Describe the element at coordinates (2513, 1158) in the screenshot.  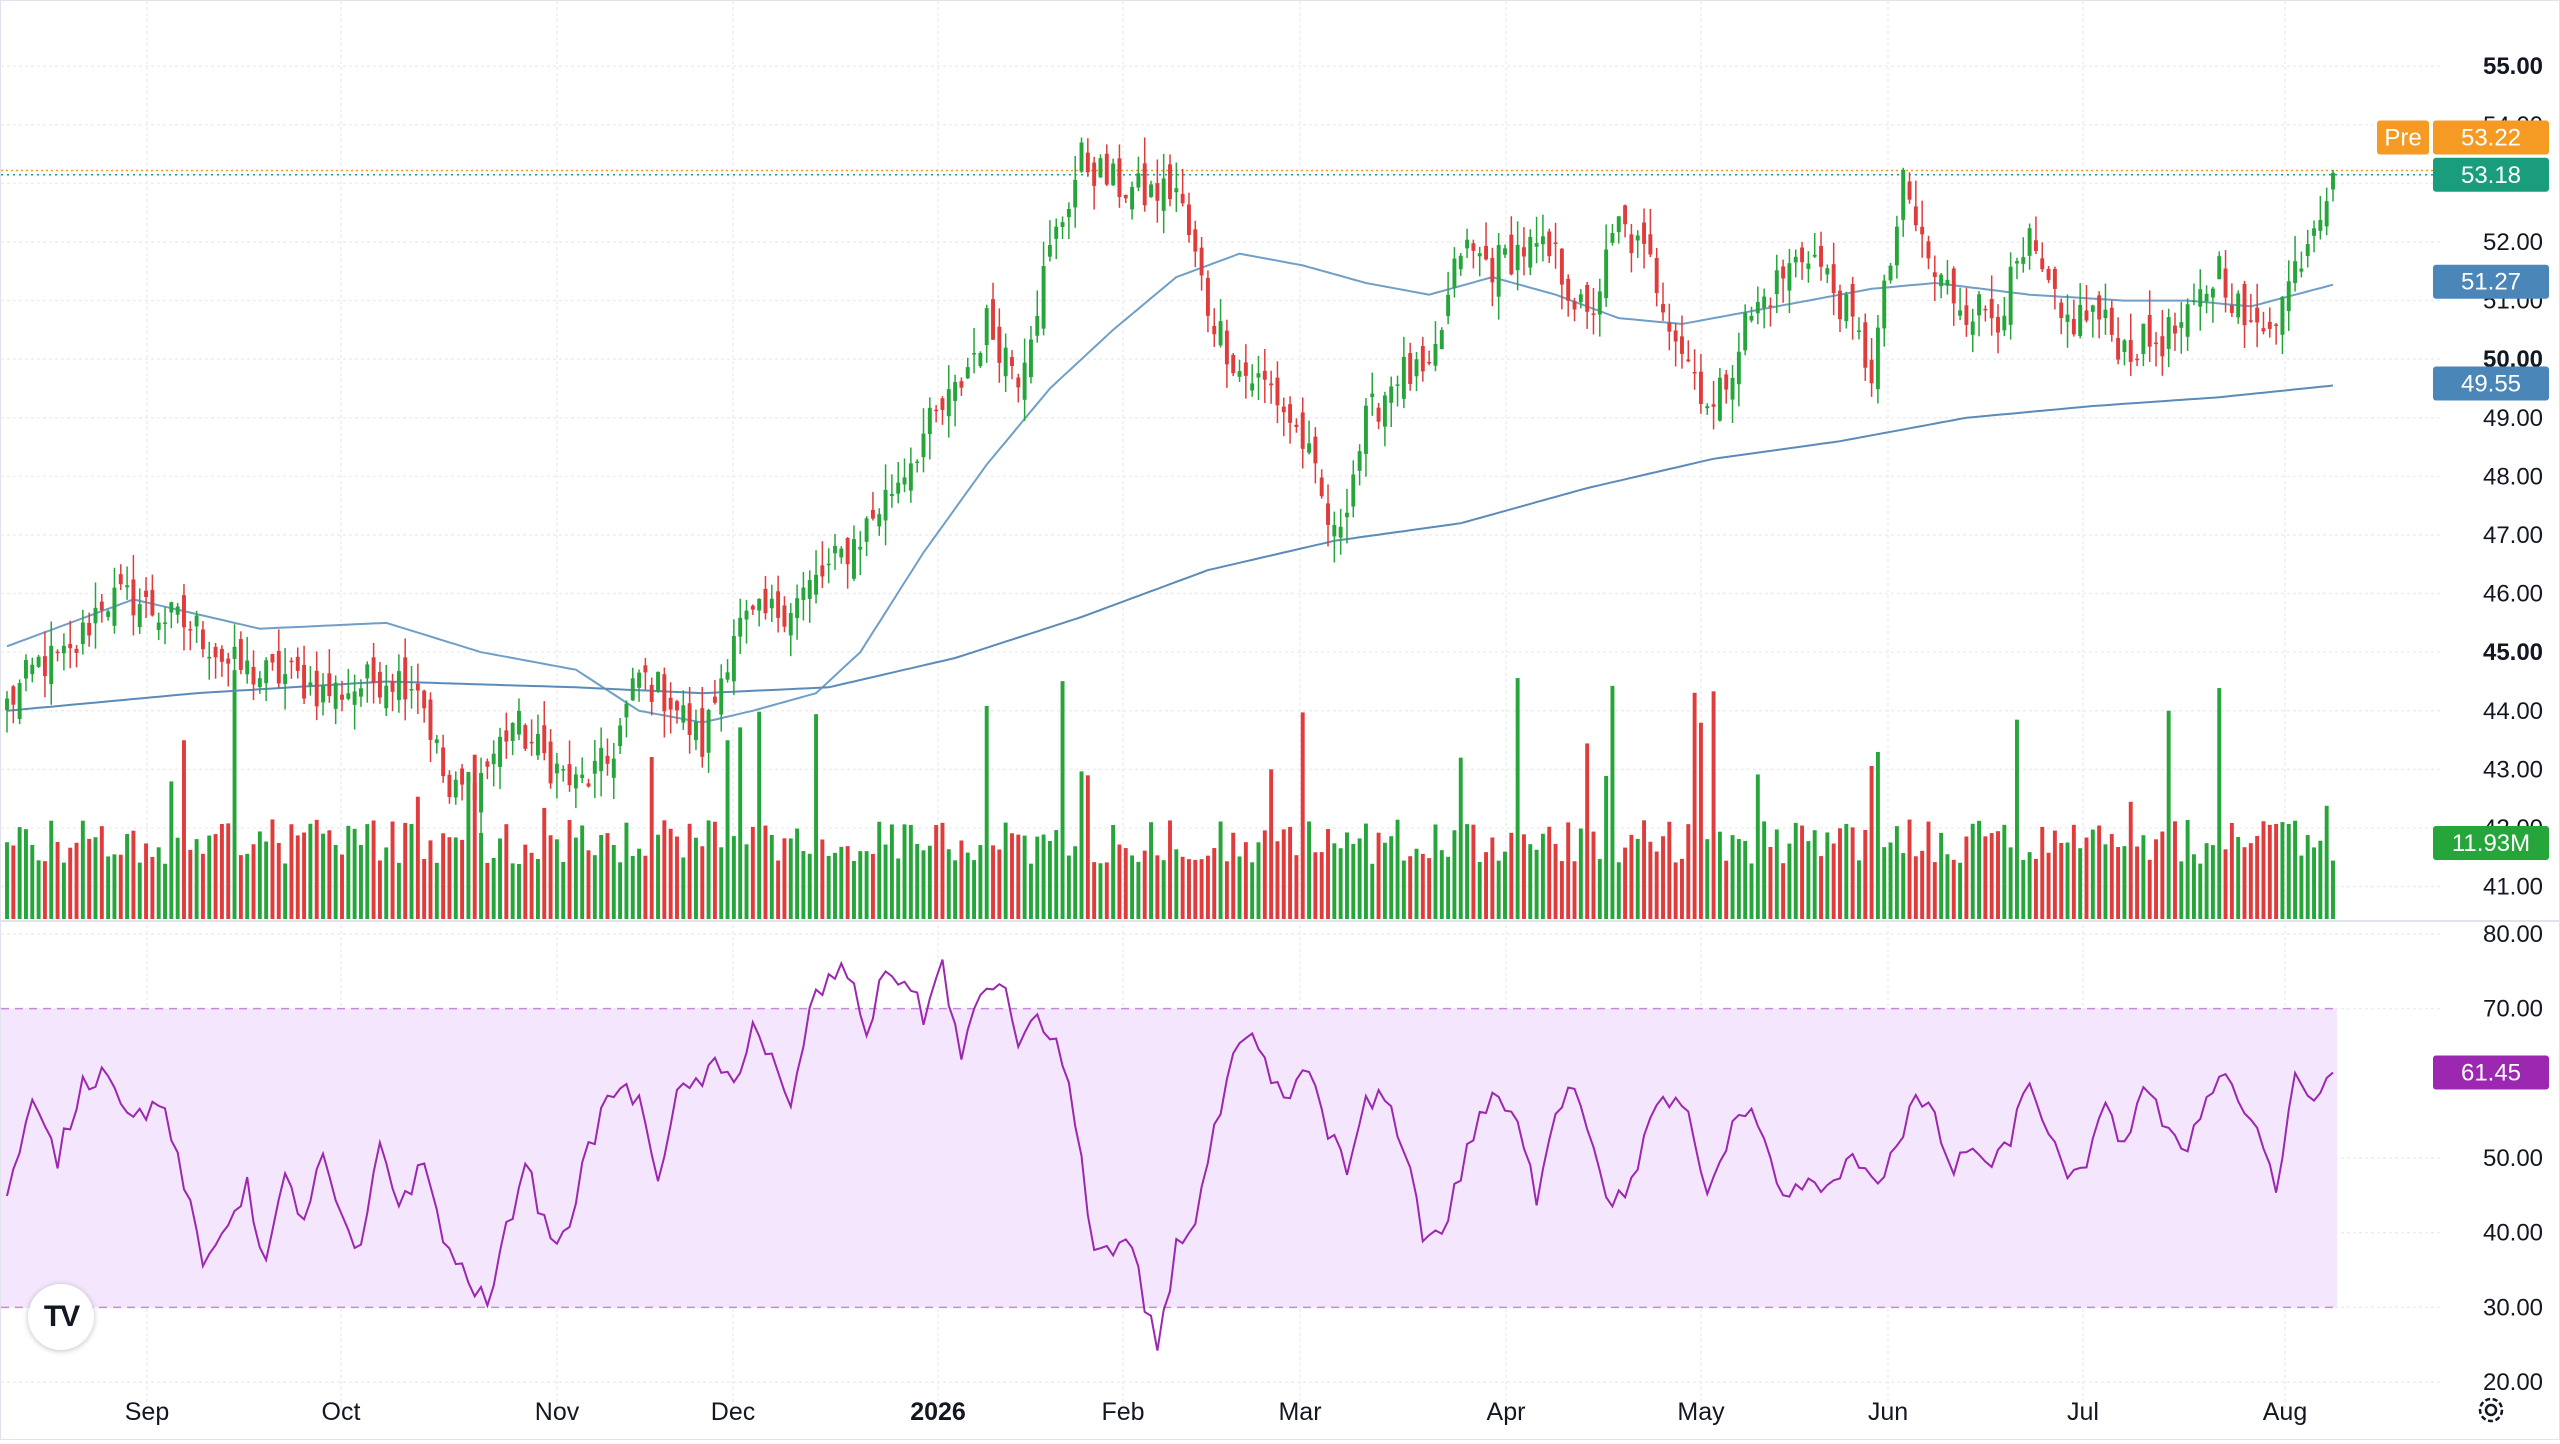
I see `rsi-axis: 80.00 70.00 50.00 40.00 30.00 20.00` at that location.